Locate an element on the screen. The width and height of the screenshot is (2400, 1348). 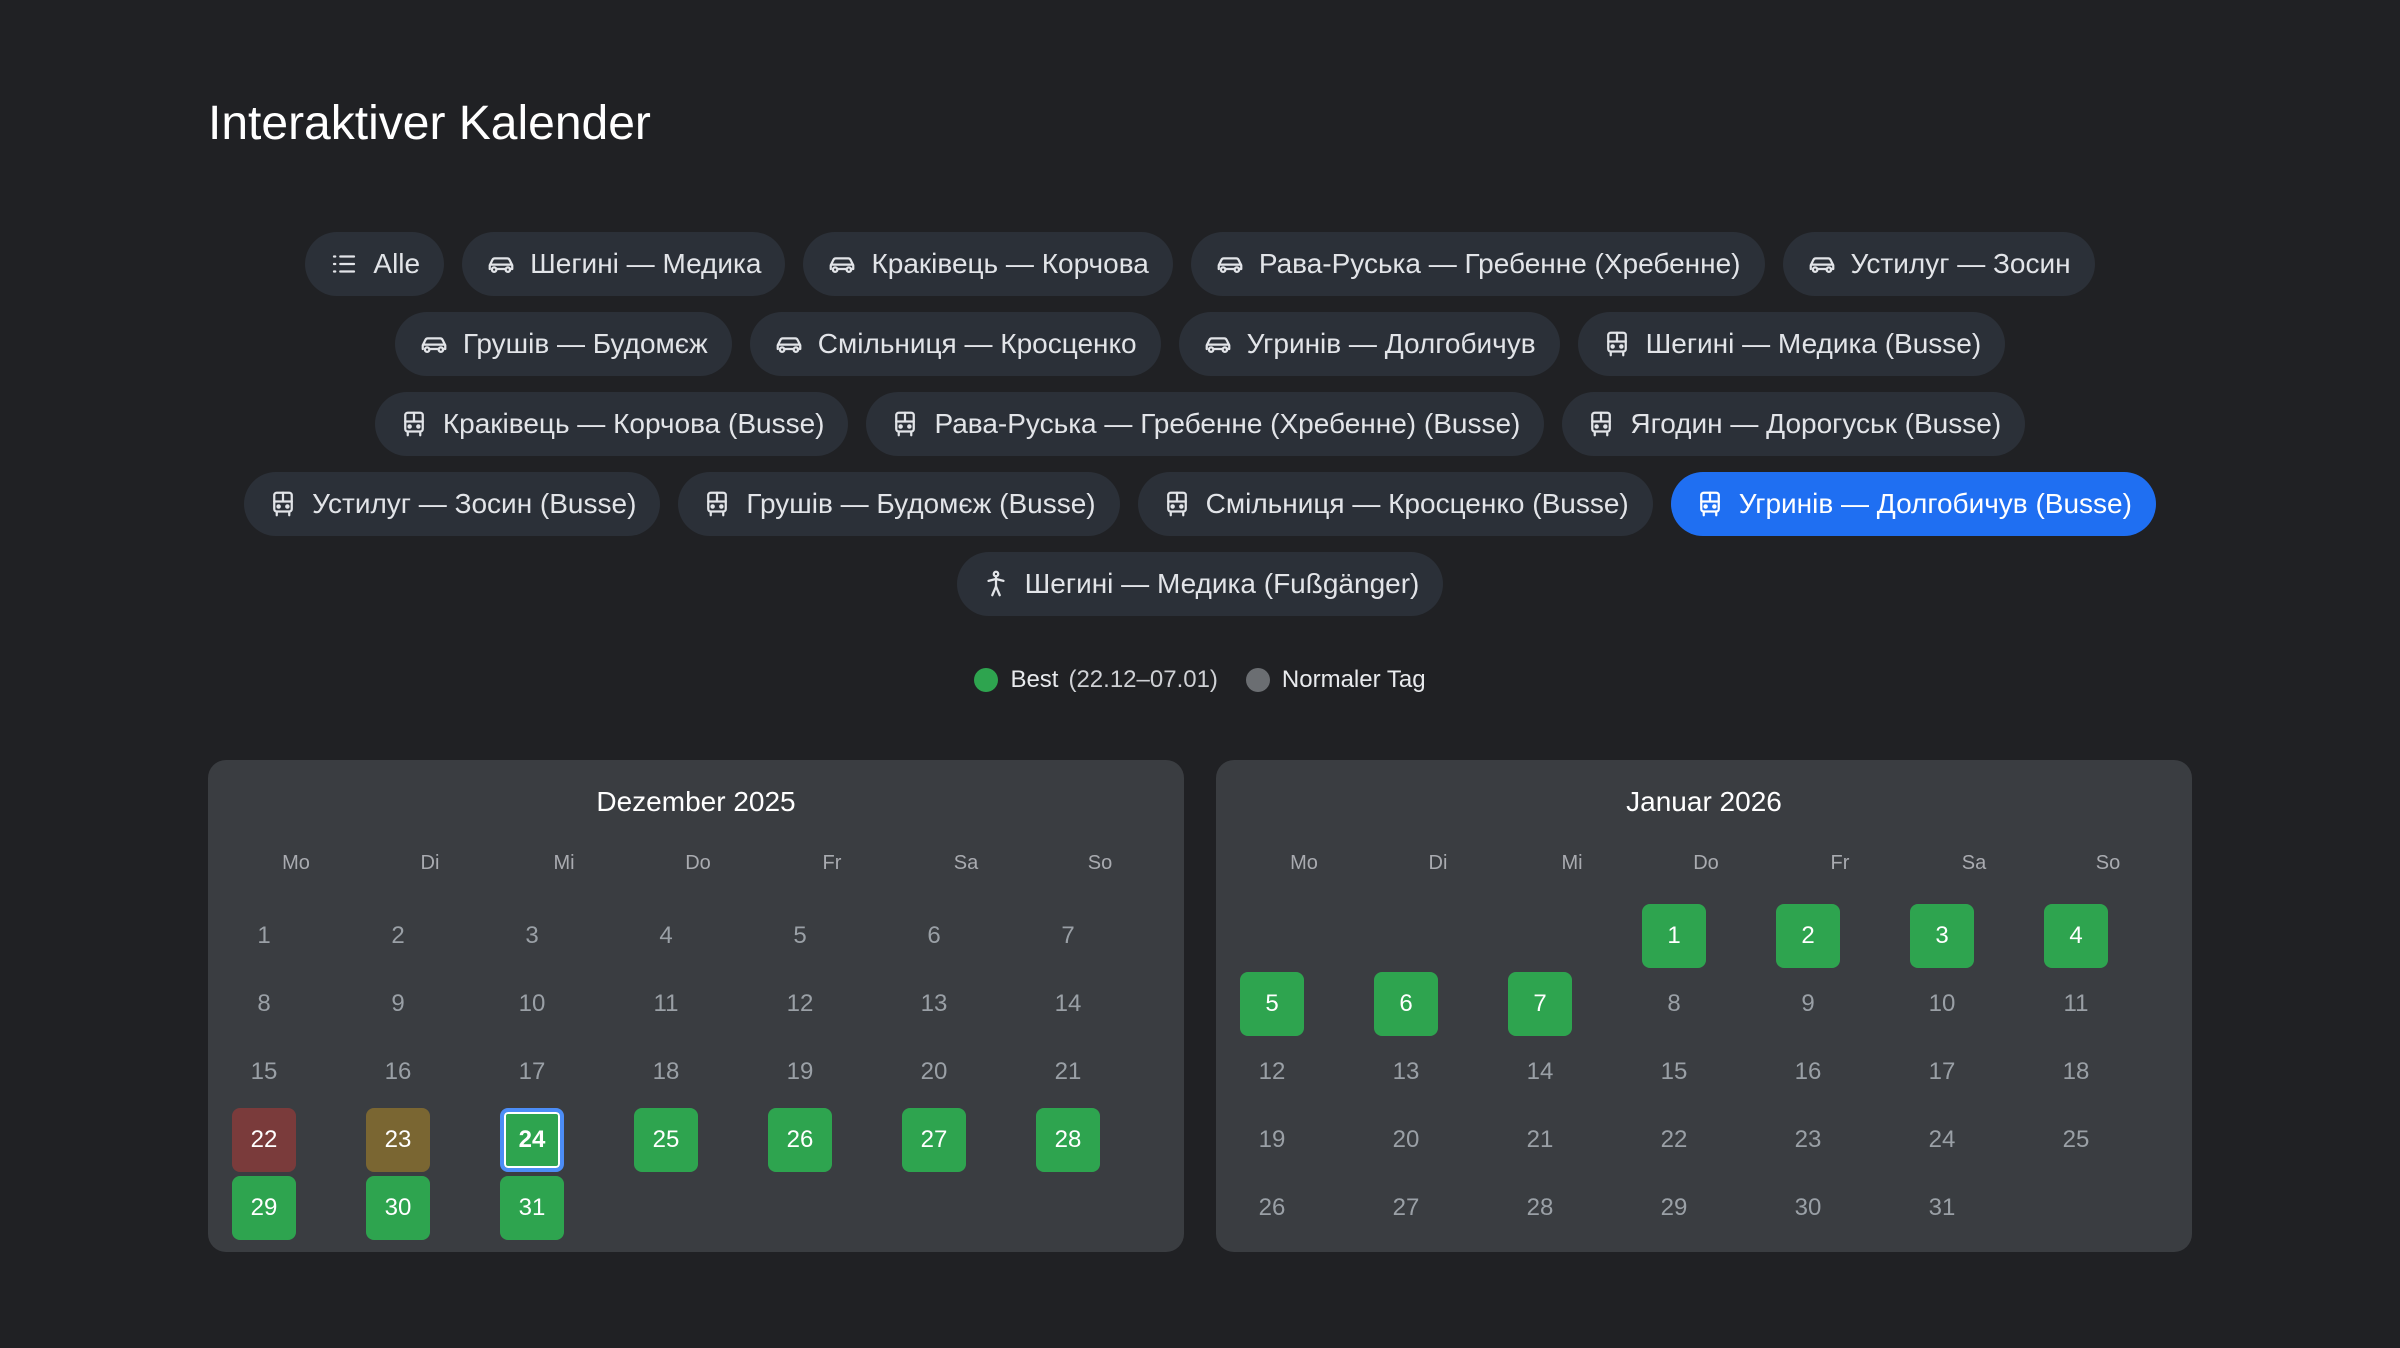
filter-chip: Ягодин — Дорогуськ (Busse) is located at coordinates (1794, 424).